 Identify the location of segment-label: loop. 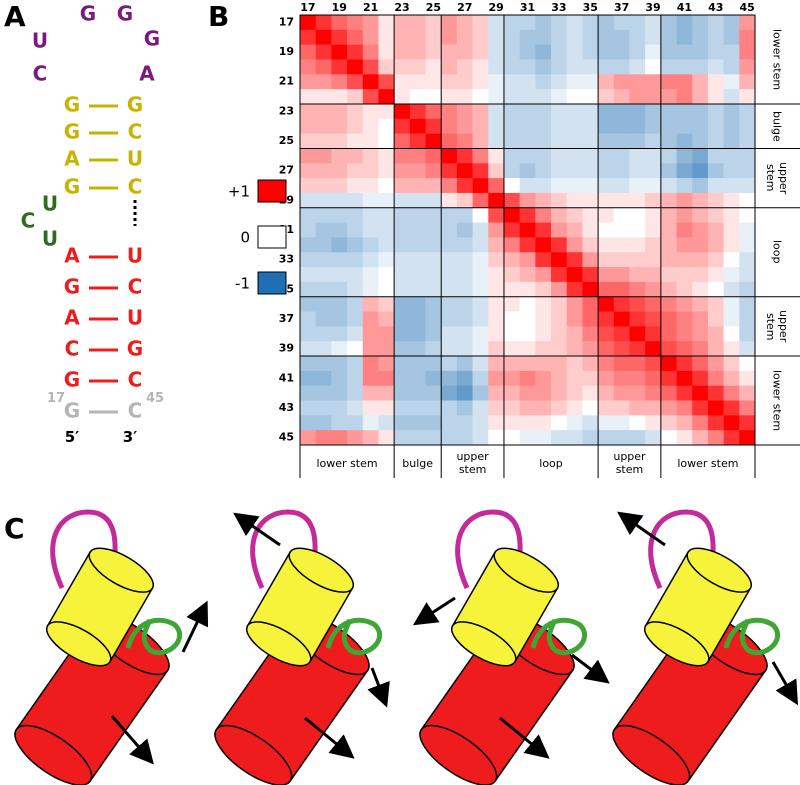
(551, 463).